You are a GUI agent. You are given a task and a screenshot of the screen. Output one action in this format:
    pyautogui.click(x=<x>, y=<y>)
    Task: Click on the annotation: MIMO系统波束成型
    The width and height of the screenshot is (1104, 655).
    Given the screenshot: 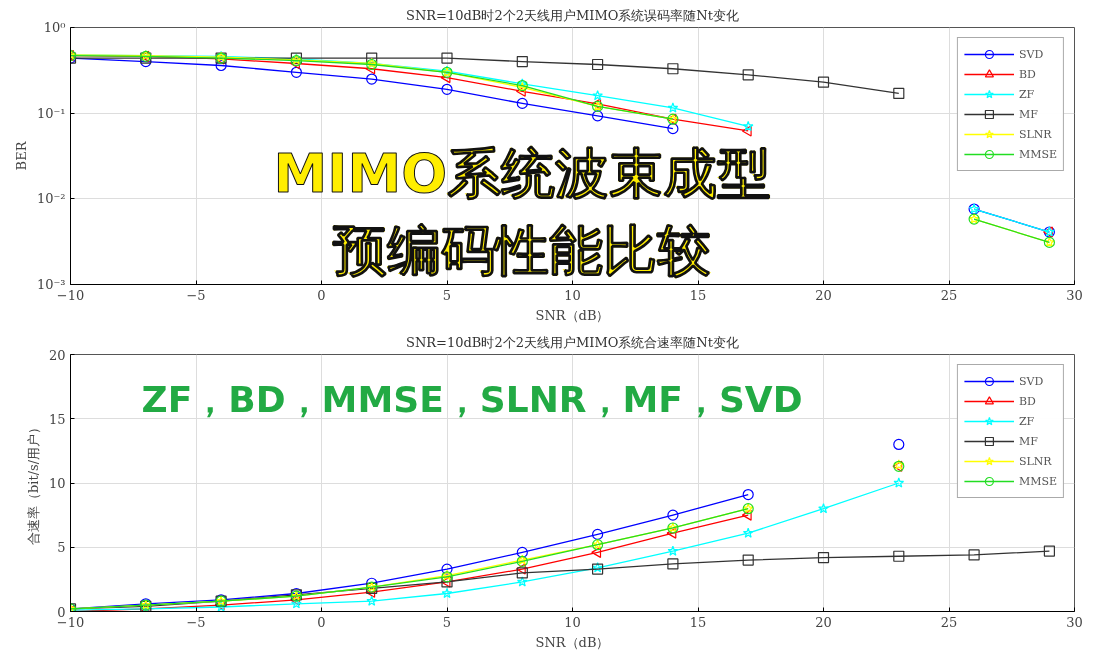 What is the action you would take?
    pyautogui.click(x=522, y=173)
    